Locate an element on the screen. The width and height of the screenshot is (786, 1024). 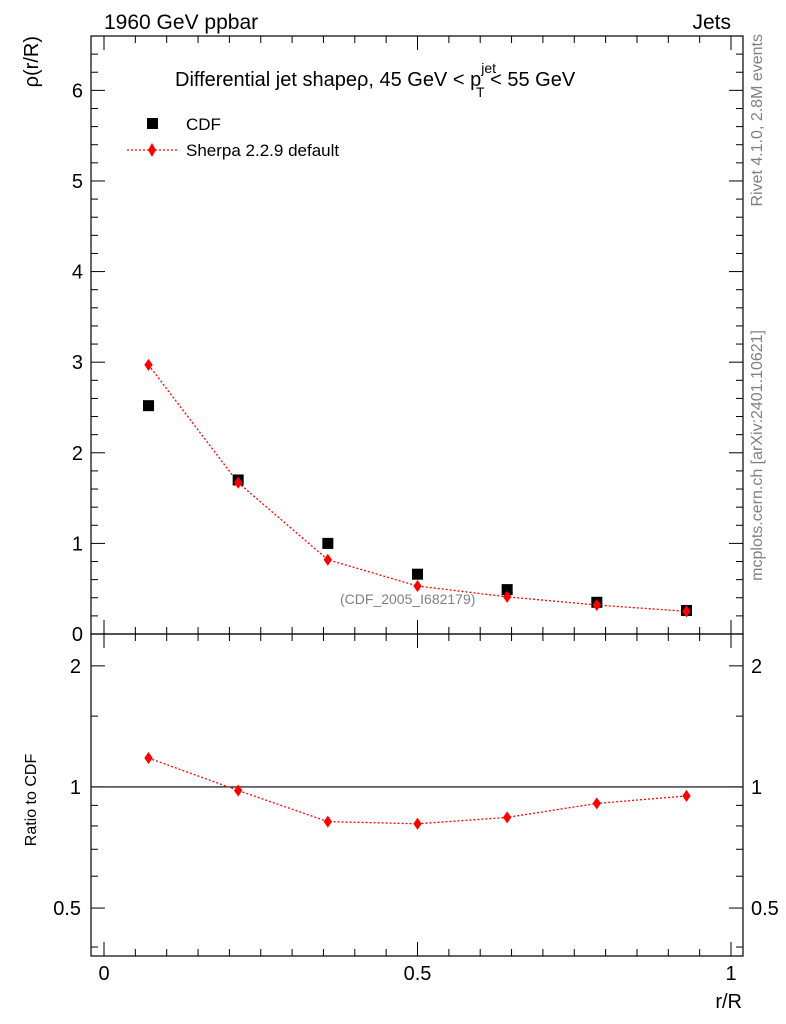
header-right-label: Jets is located at coordinates (711, 22).